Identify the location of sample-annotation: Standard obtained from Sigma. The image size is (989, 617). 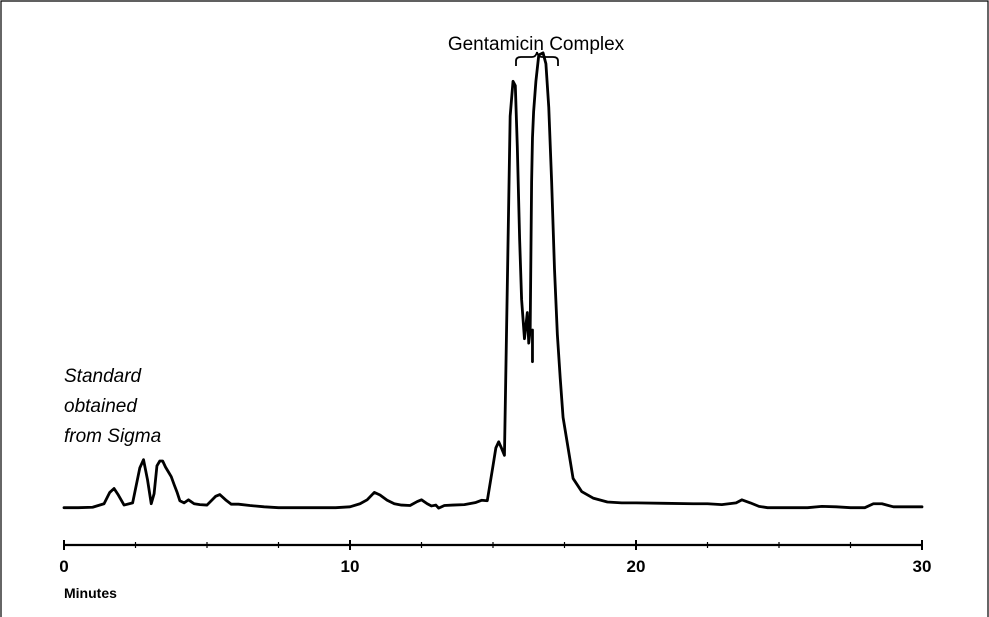
(112, 406).